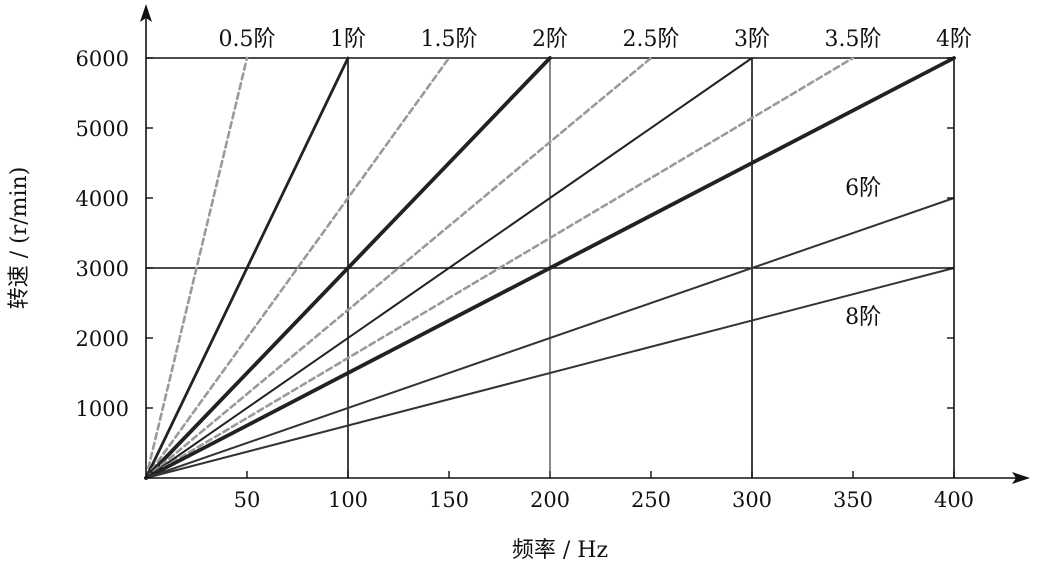 This screenshot has height=563, width=1045. What do you see at coordinates (550, 500) in the screenshot?
I see `x-tick-label-200: 200` at bounding box center [550, 500].